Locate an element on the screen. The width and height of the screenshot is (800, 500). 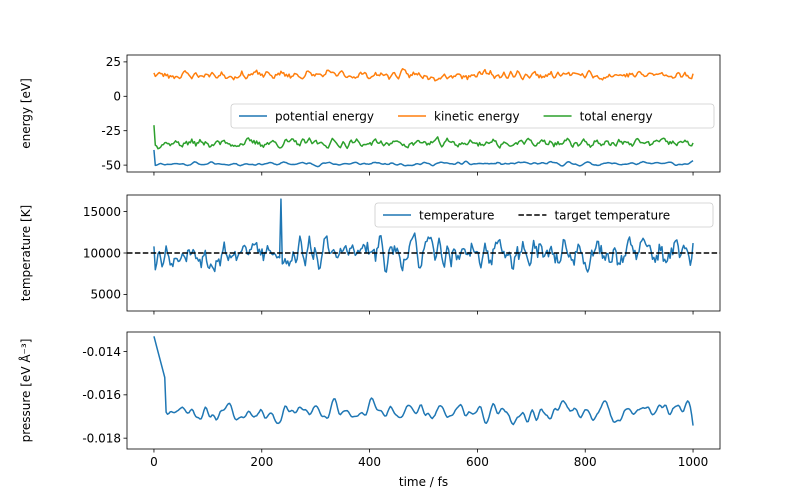
y-axis-label: pressure [eV Å⁻³] is located at coordinates (25, 391).